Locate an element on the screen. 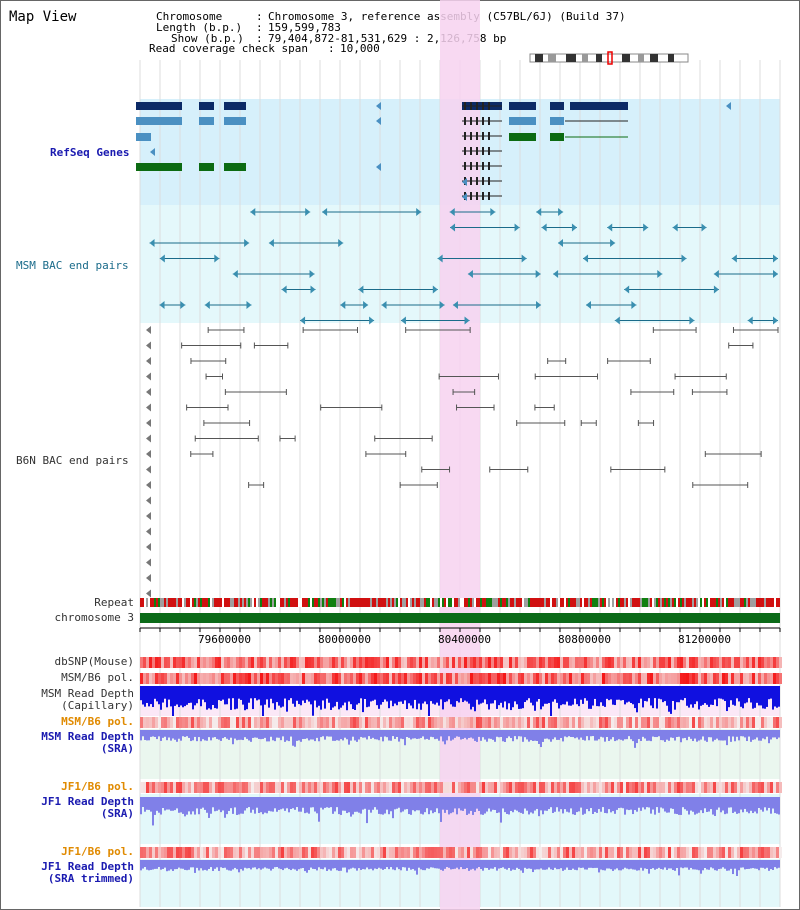 The height and width of the screenshot is (910, 800). length-value: 159,599,783 is located at coordinates (304, 27).